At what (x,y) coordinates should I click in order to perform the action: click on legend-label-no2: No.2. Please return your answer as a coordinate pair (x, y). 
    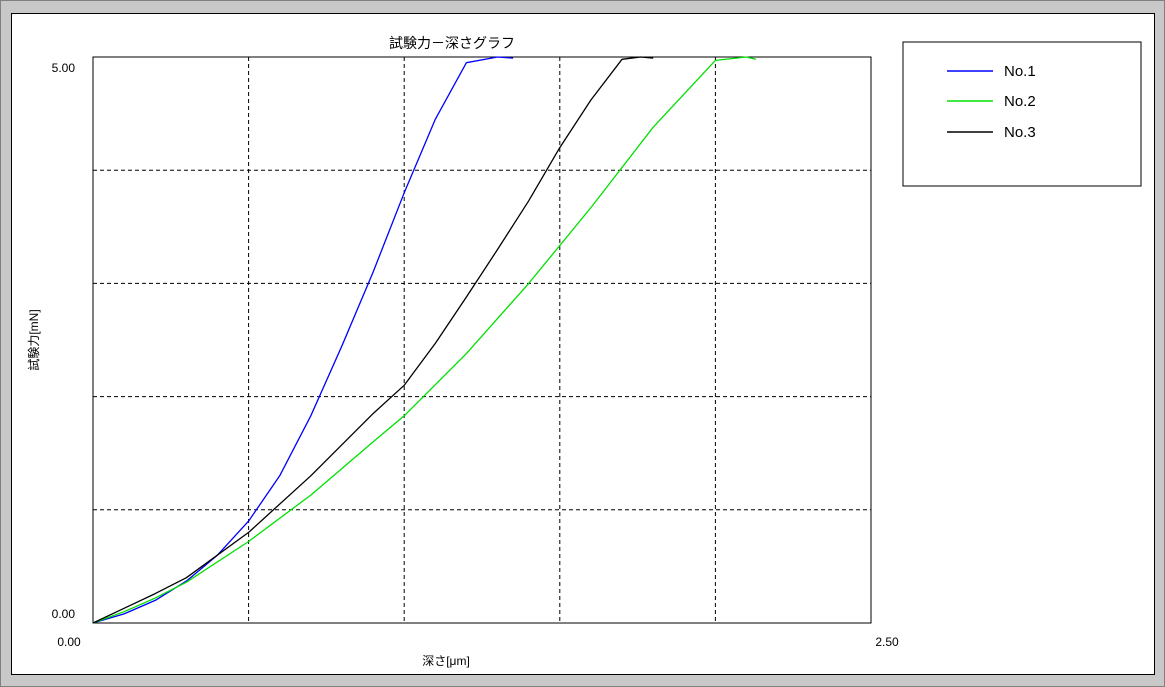
    Looking at the image, I should click on (1020, 101).